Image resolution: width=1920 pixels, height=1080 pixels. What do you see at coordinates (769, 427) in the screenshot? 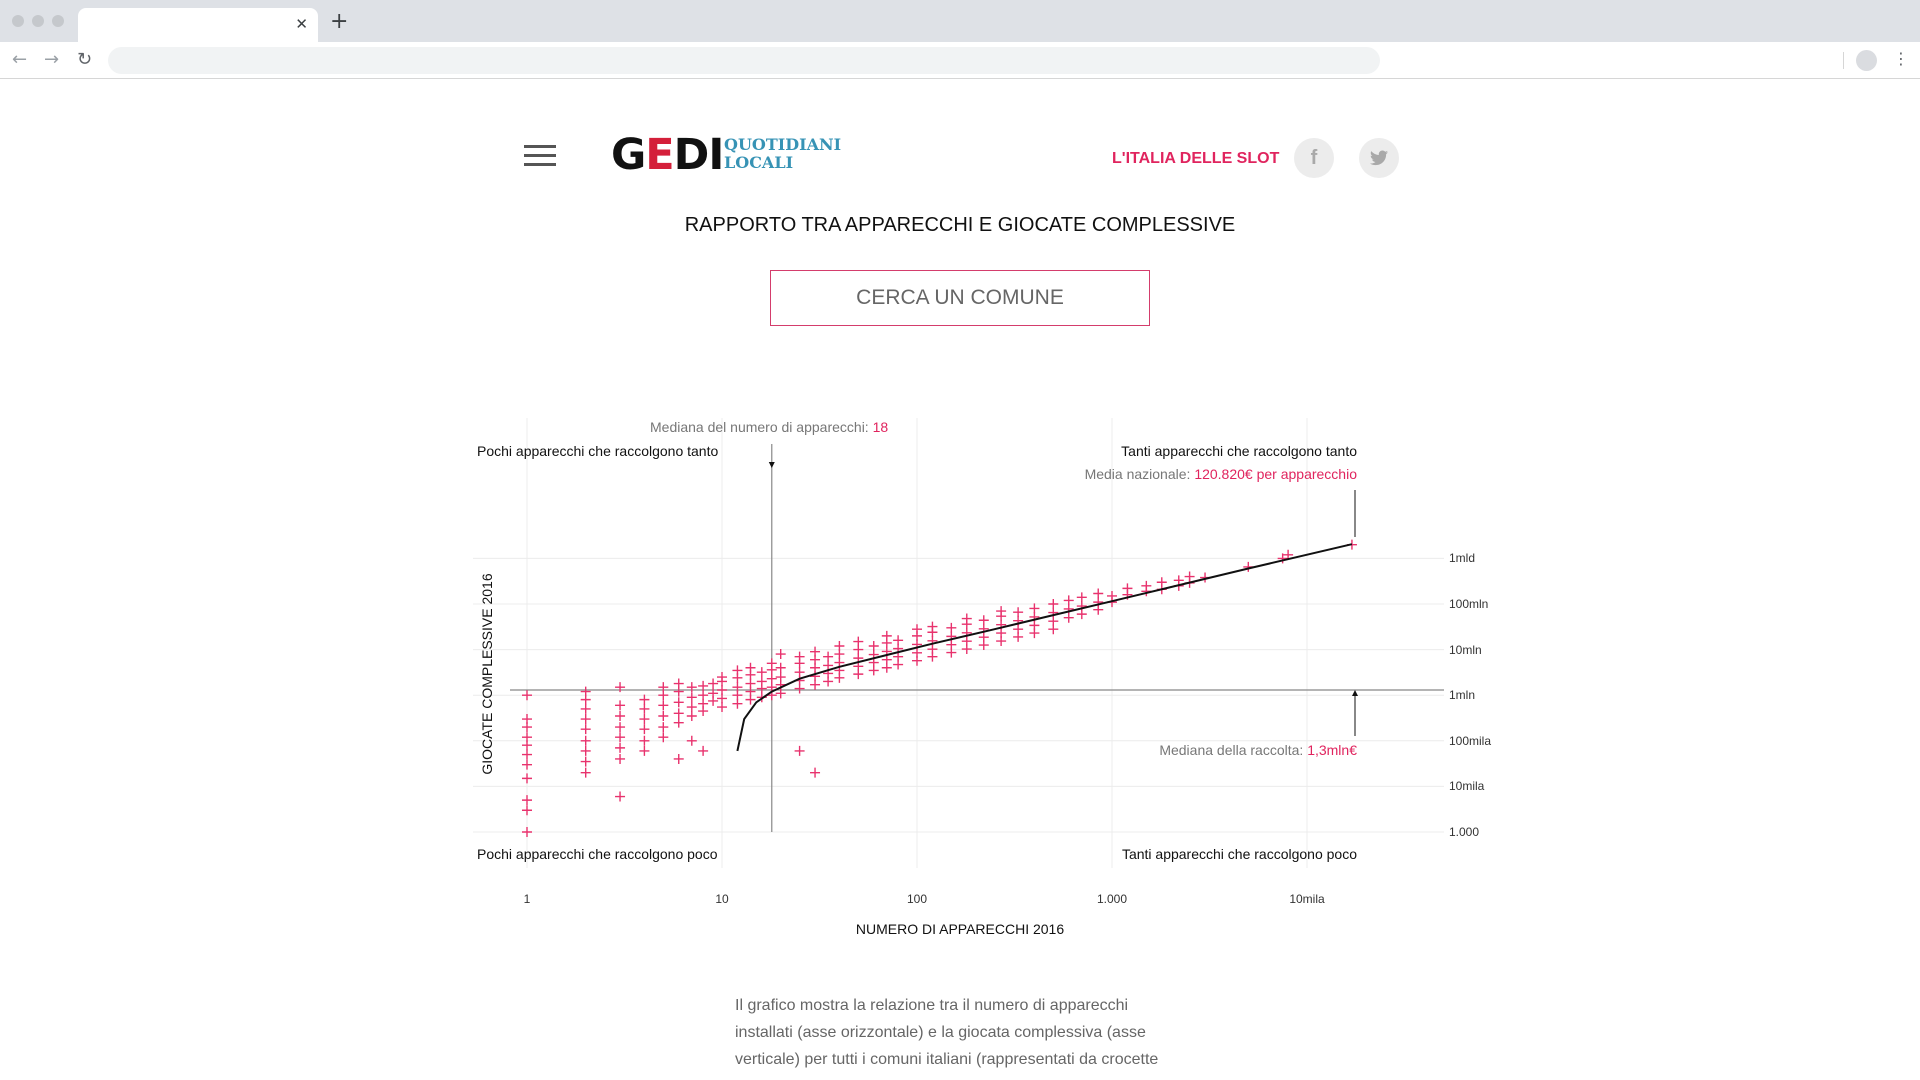
I see `median-devices-annotation: Mediana del numero di apparecchi: 18` at bounding box center [769, 427].